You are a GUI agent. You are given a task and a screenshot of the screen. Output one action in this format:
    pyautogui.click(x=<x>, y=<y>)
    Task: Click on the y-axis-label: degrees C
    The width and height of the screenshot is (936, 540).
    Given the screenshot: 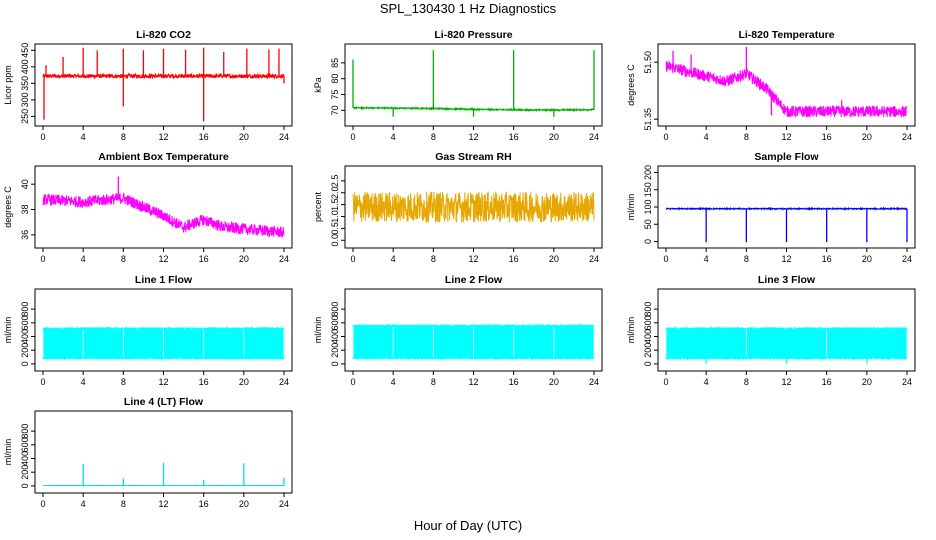 What is the action you would take?
    pyautogui.click(x=631, y=85)
    